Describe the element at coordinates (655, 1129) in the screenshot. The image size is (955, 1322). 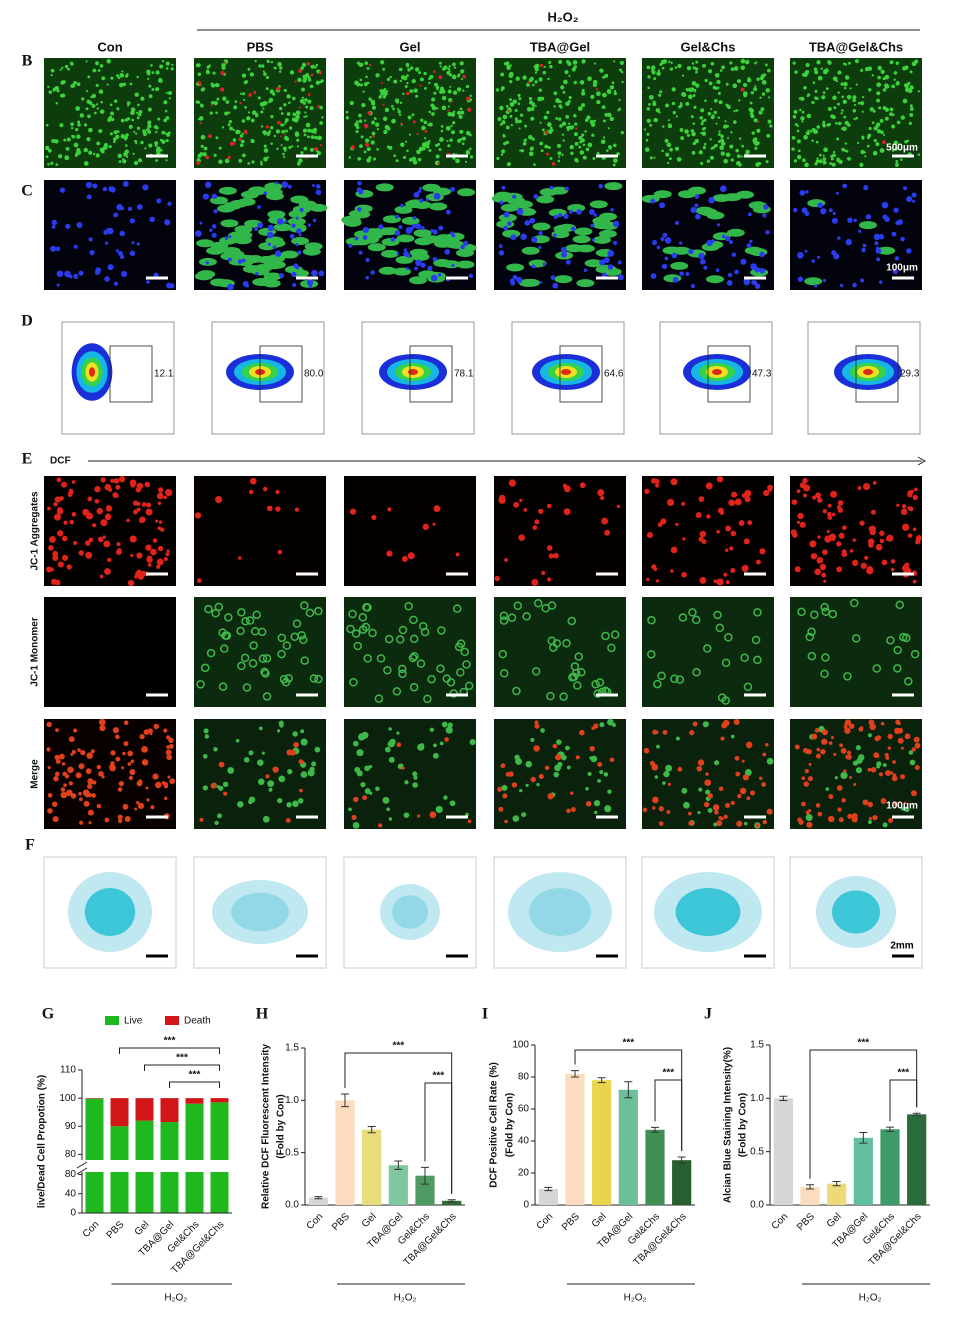
I see `error-bar` at that location.